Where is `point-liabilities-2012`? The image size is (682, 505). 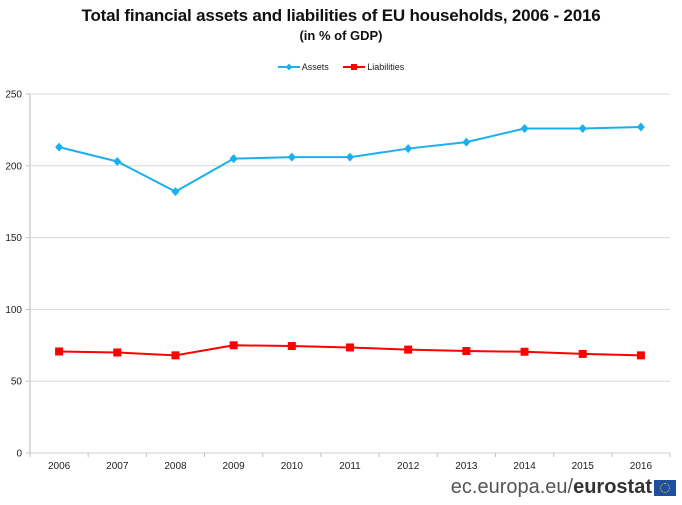
point-liabilities-2012 is located at coordinates (408, 349).